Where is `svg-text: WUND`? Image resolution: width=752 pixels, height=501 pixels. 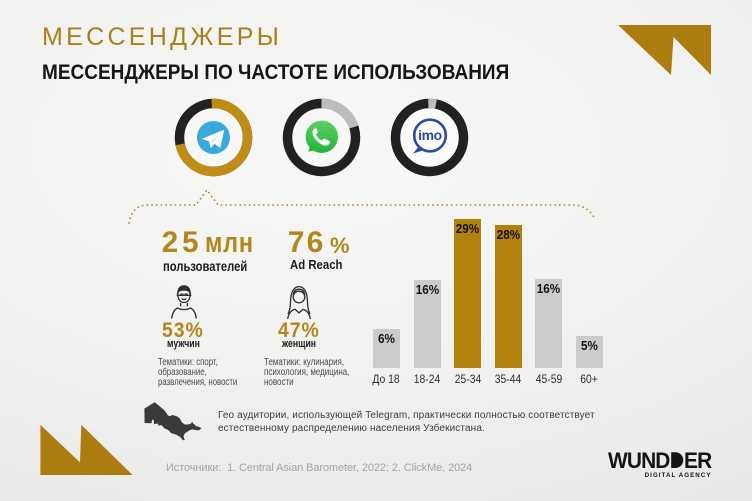
svg-text: WUND is located at coordinates (639, 462).